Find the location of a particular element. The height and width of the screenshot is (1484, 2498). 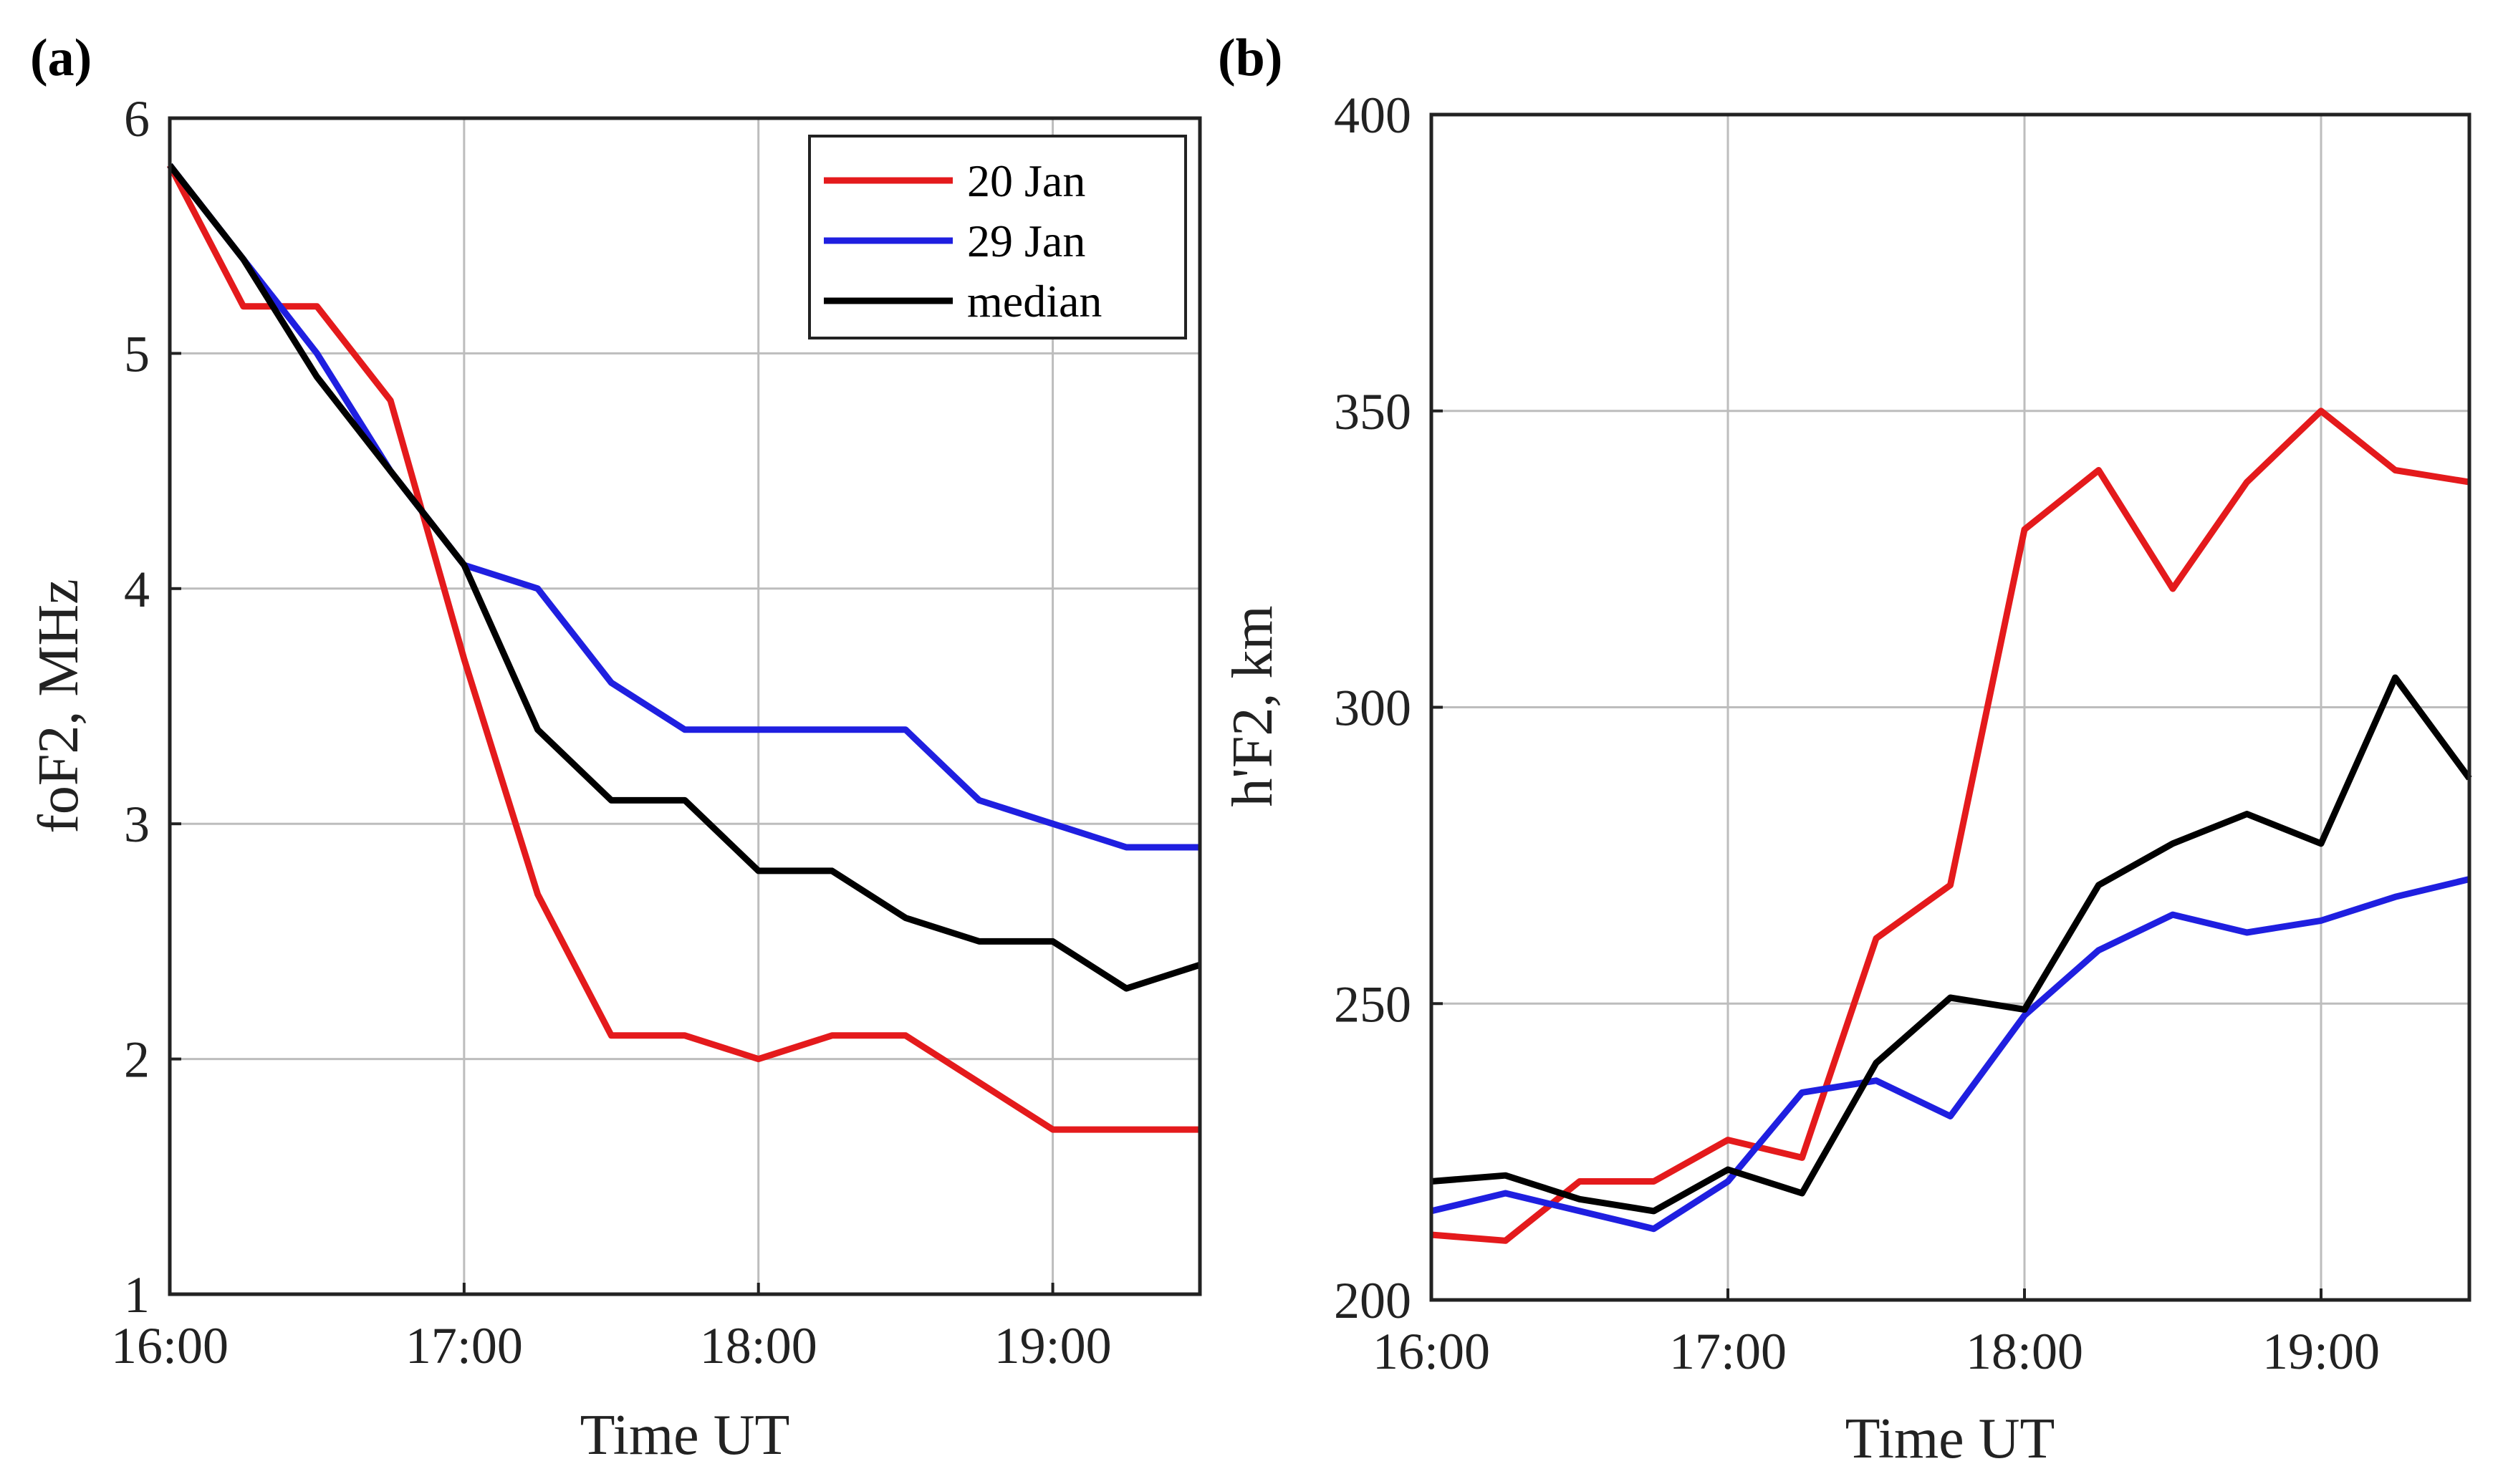

panel-a-xtick-label: 17:00 is located at coordinates (464, 1345).